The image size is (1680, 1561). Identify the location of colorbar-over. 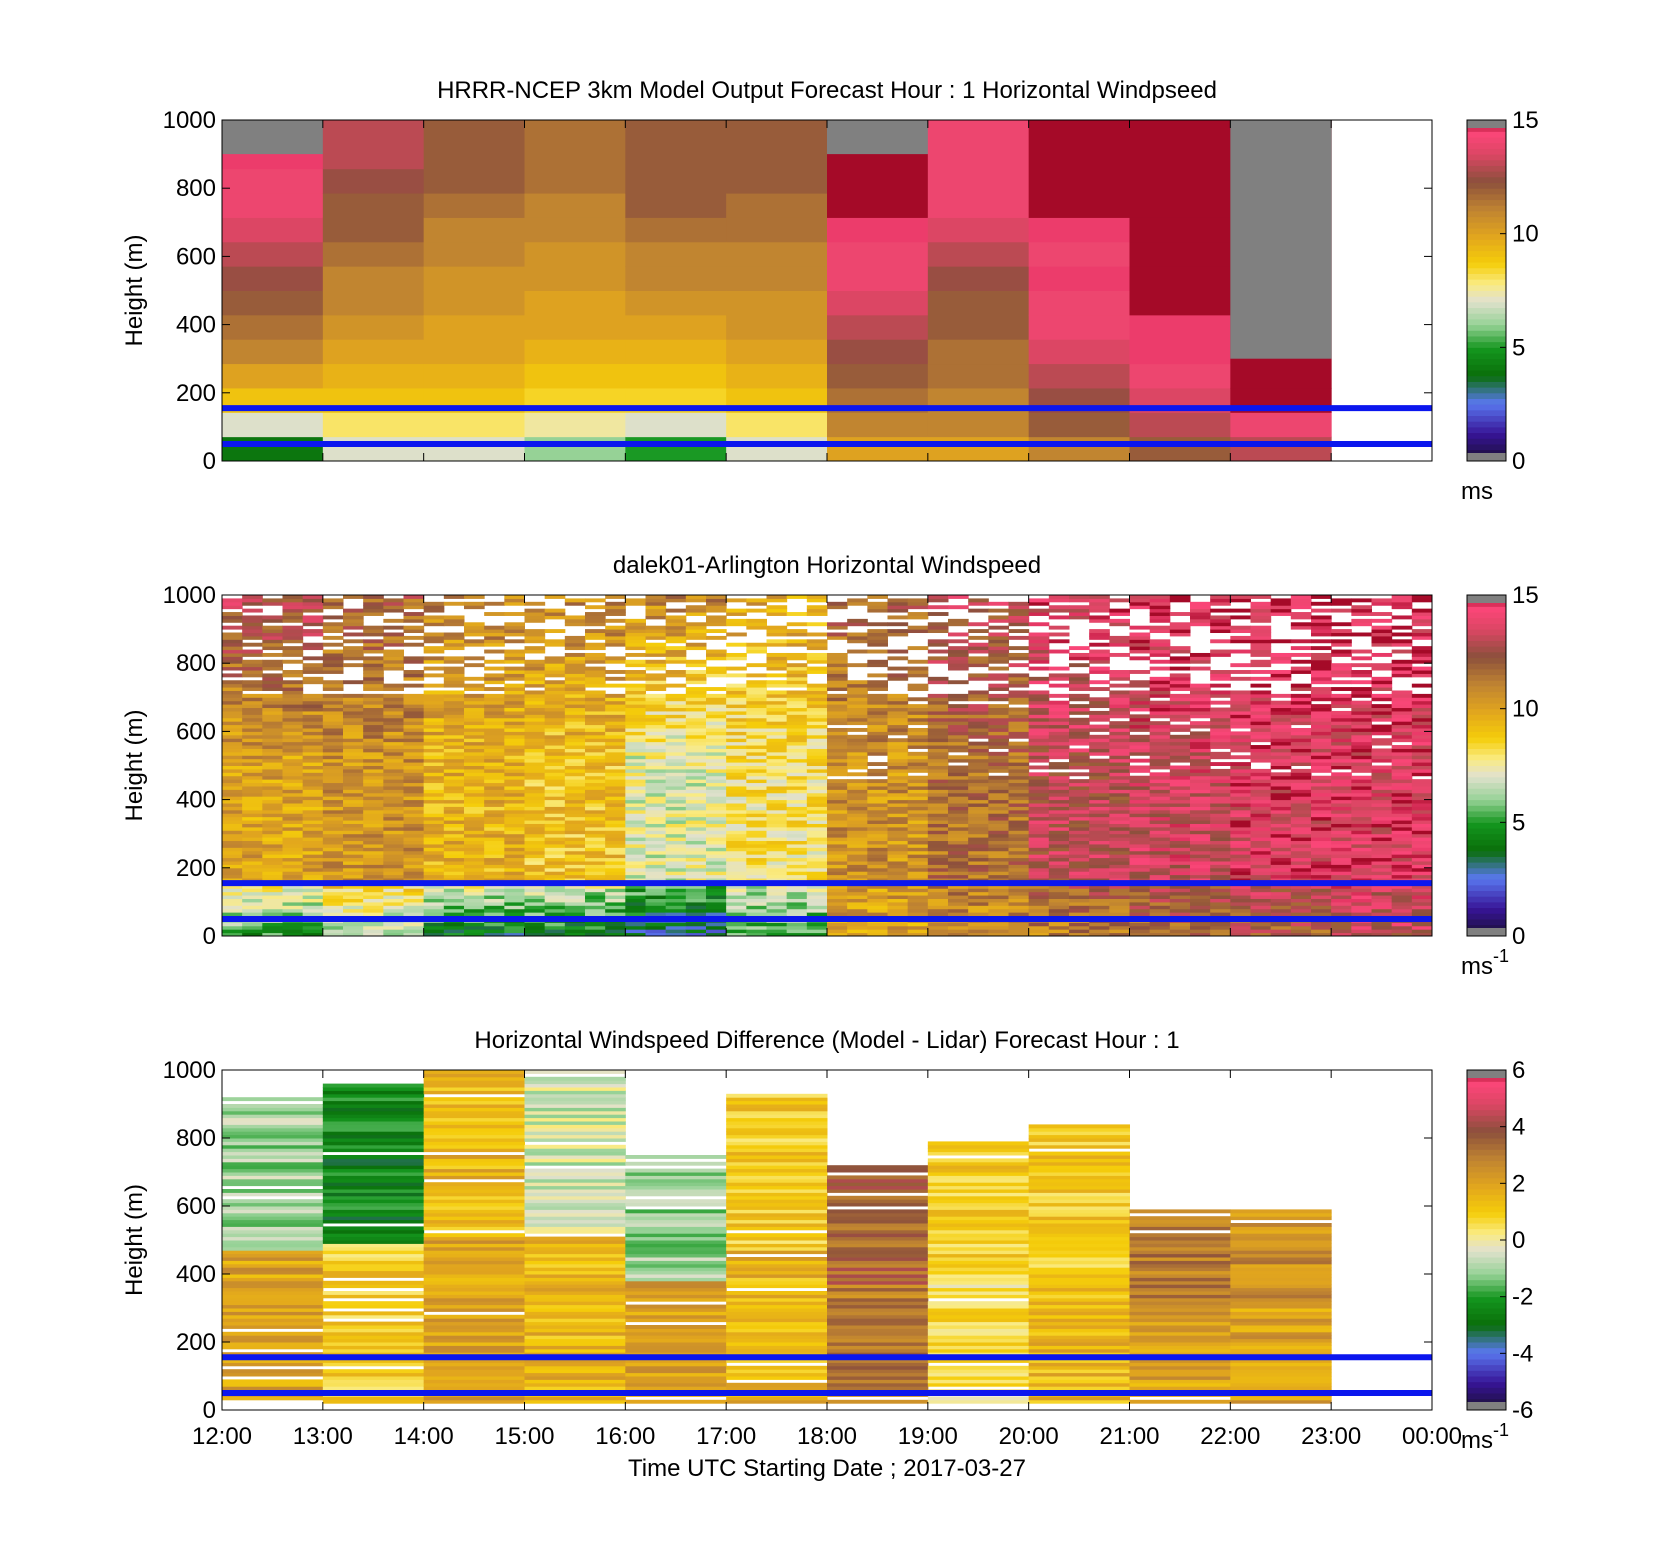
(1486, 124).